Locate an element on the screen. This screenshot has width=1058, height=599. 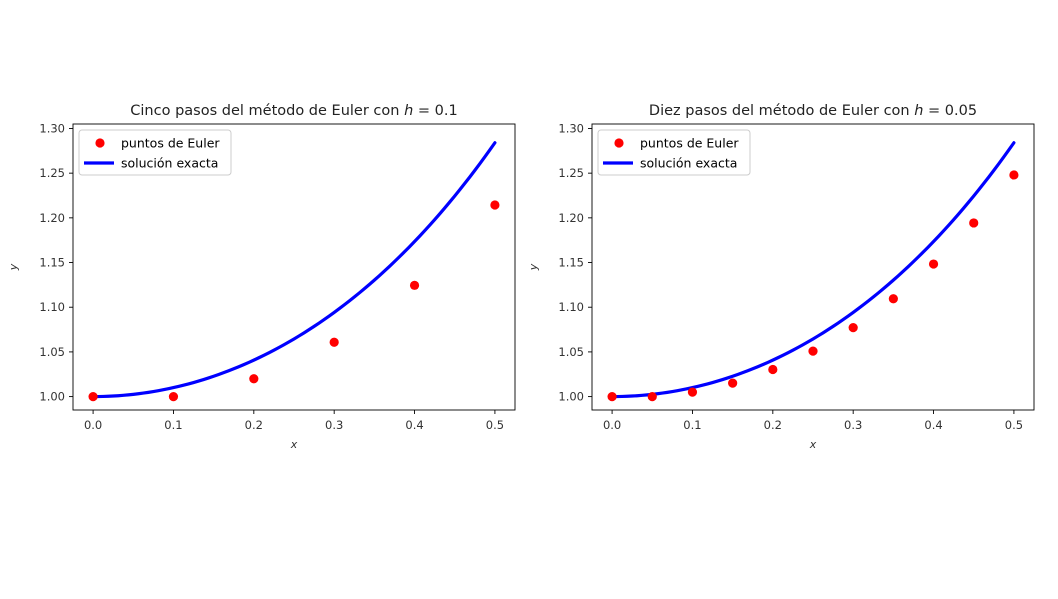
chart-title-math-rest: = 0.05 is located at coordinates (950, 111).